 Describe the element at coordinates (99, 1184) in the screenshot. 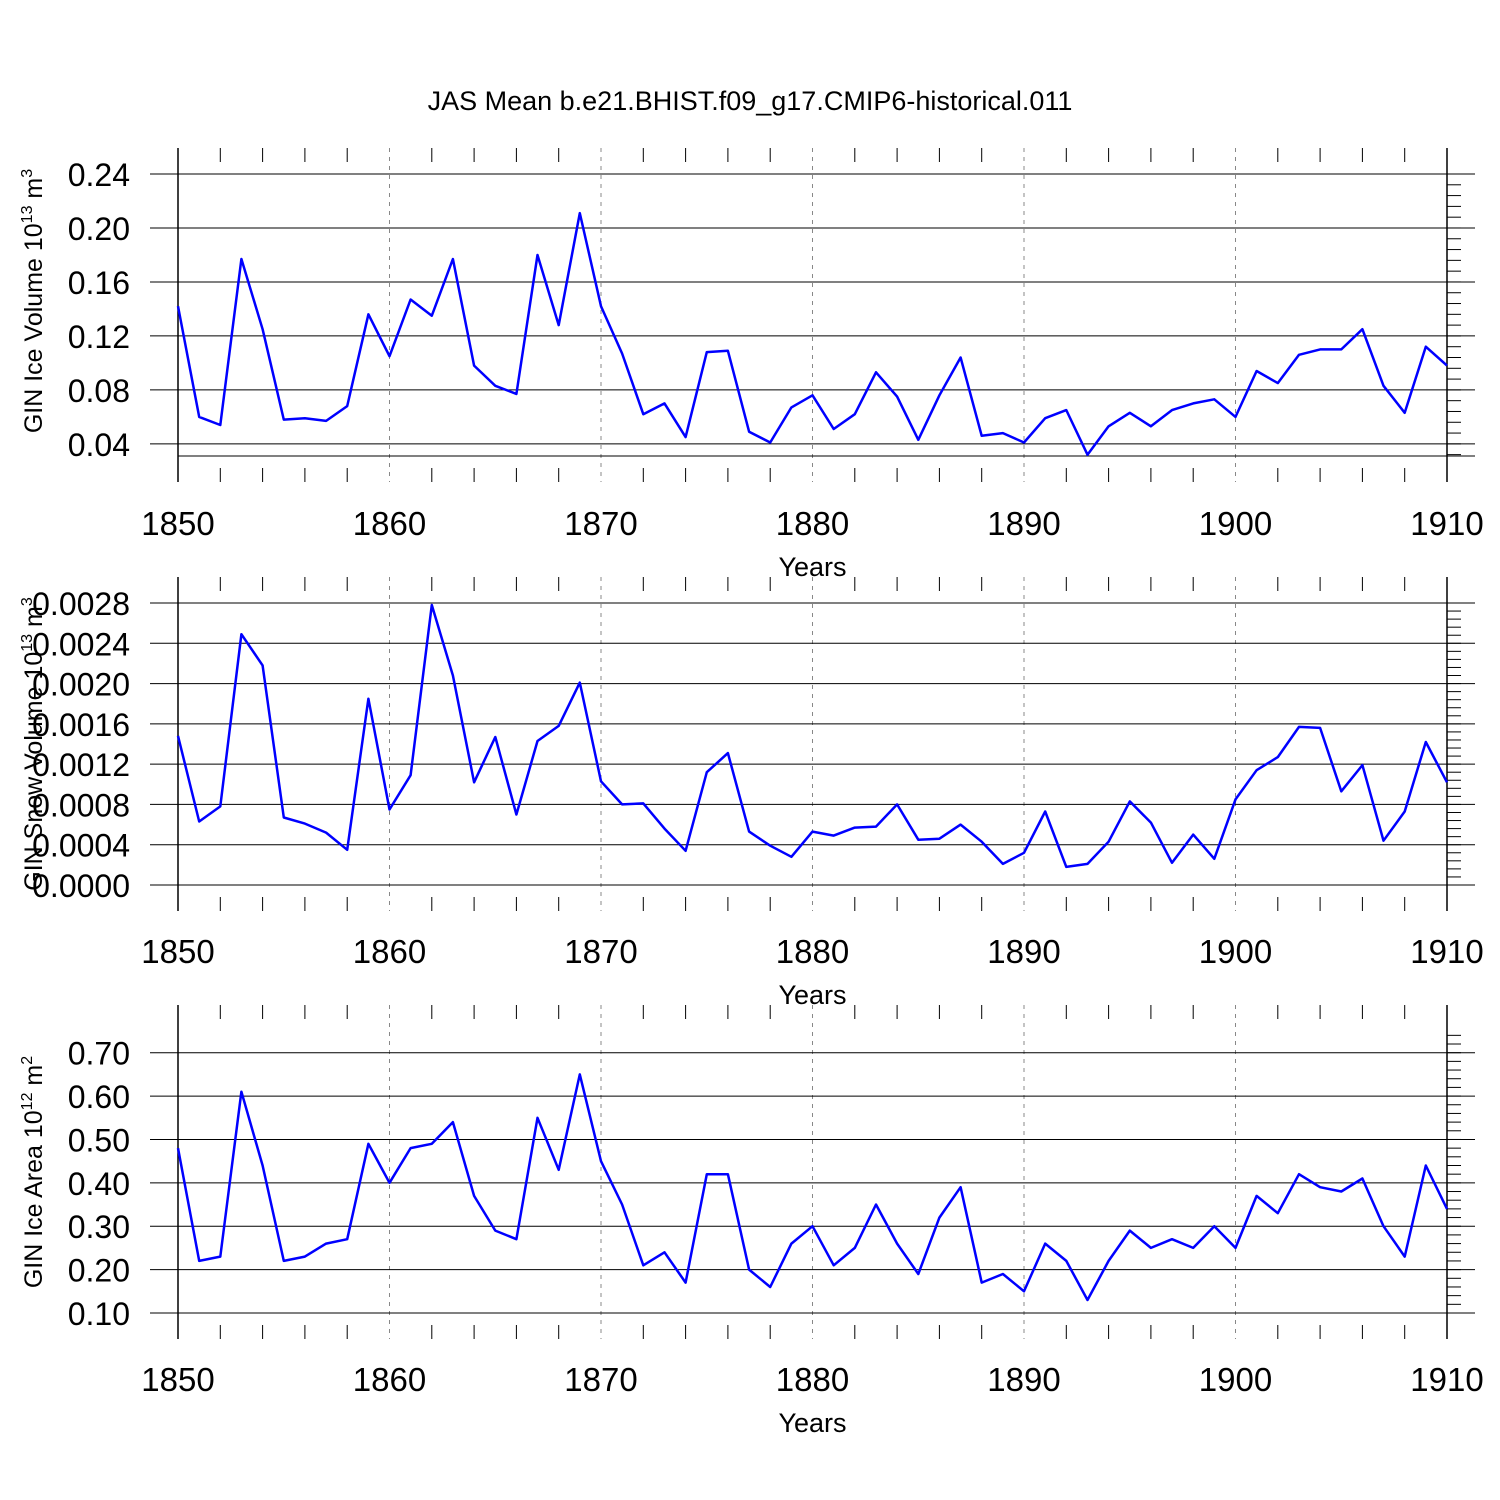

I see `y-tick-label: 0.40` at that location.